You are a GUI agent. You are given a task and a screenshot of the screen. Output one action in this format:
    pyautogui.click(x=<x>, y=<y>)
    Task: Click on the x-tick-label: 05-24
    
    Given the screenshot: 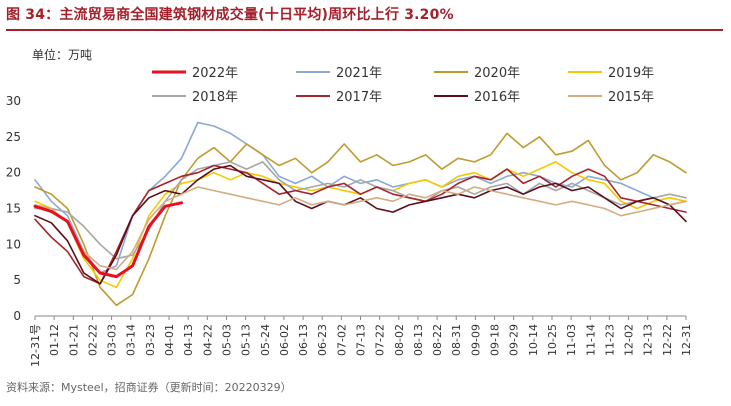 What is the action you would take?
    pyautogui.click(x=265, y=340)
    